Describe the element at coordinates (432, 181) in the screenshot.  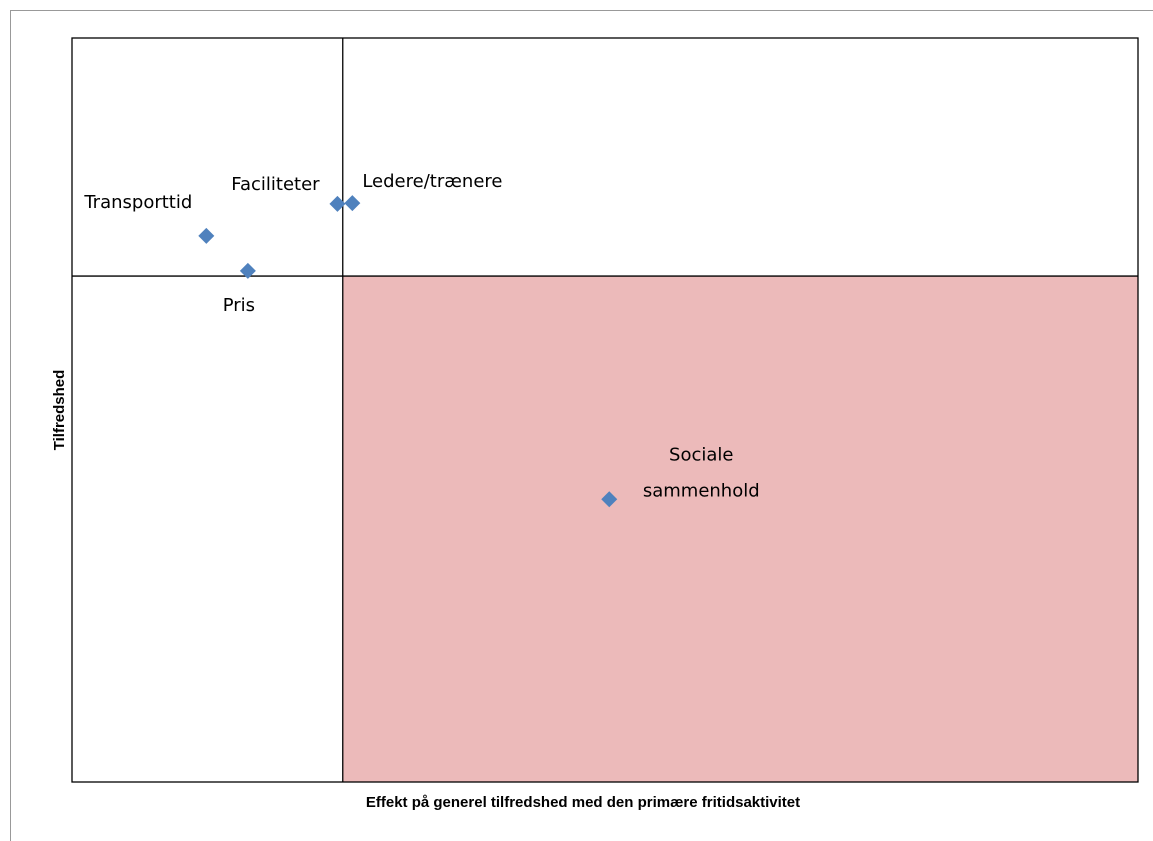
I see `point-label: Ledere/trænere` at that location.